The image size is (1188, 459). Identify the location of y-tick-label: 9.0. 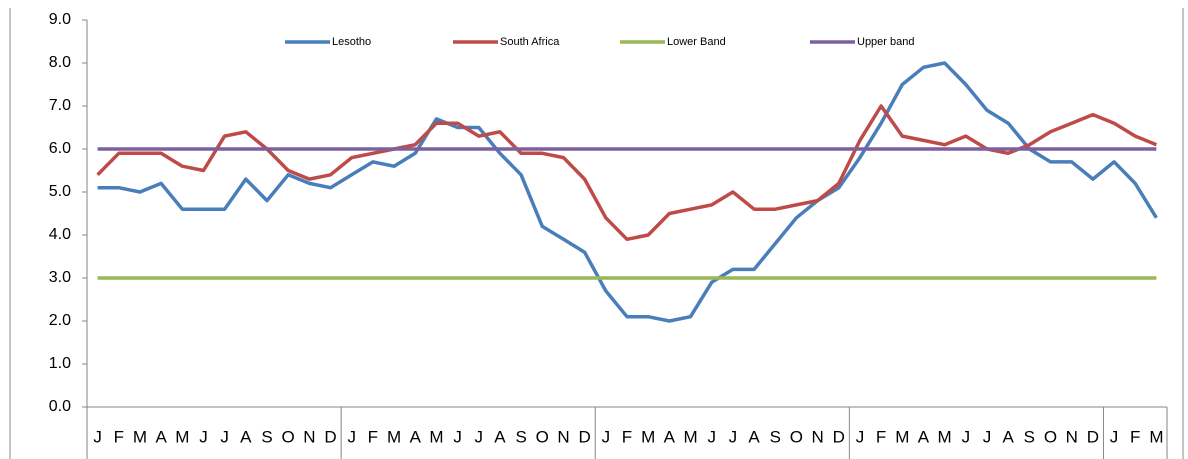
(60, 19).